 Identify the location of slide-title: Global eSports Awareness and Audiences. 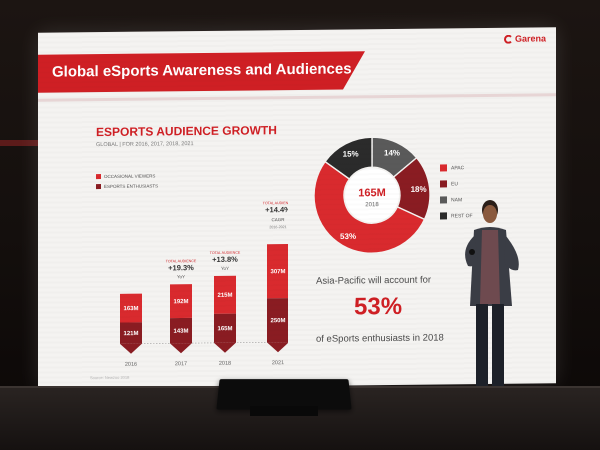
(202, 70).